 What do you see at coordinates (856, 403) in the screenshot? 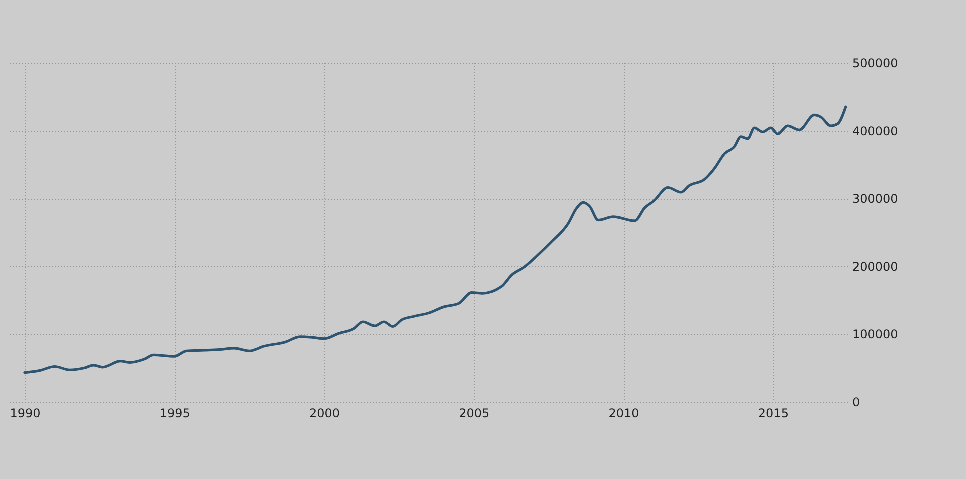
I see `y-tick-label: 0` at bounding box center [856, 403].